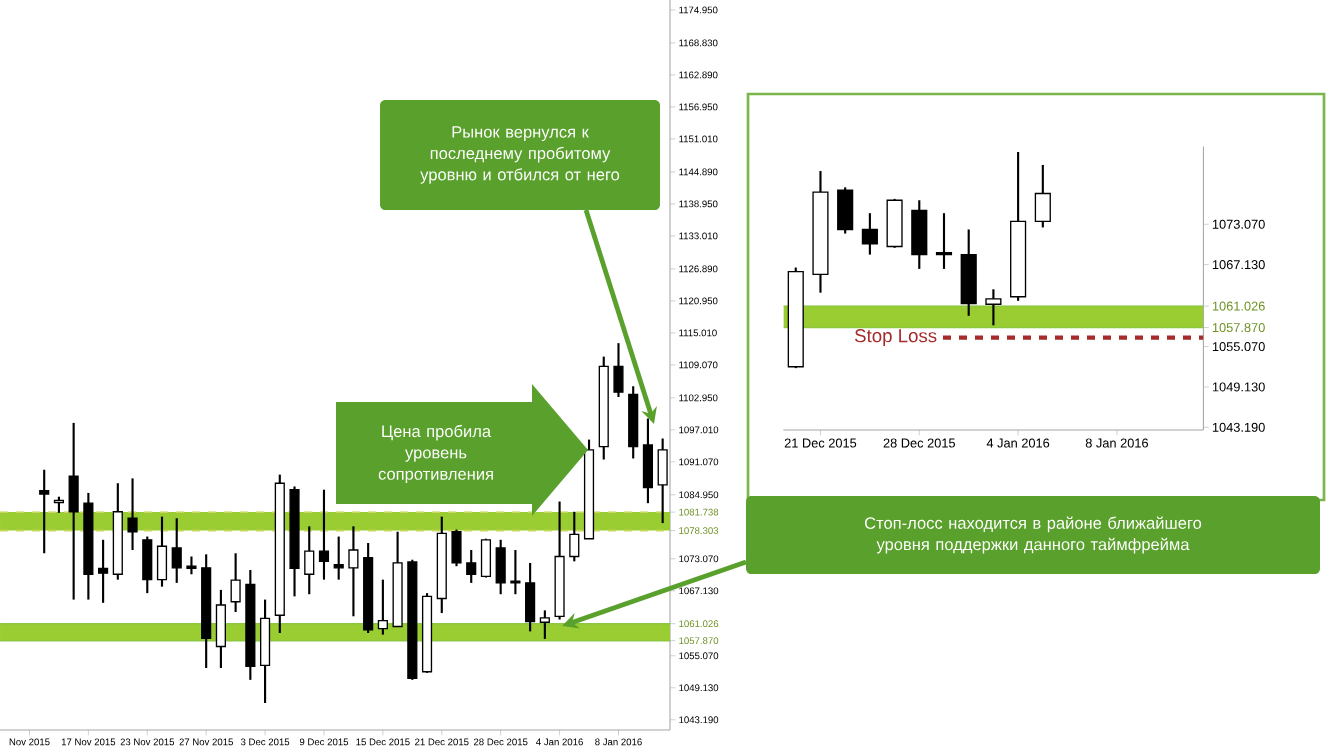 This screenshot has height=746, width=1340. I want to click on ref-line-label: Stop Loss, so click(895, 338).